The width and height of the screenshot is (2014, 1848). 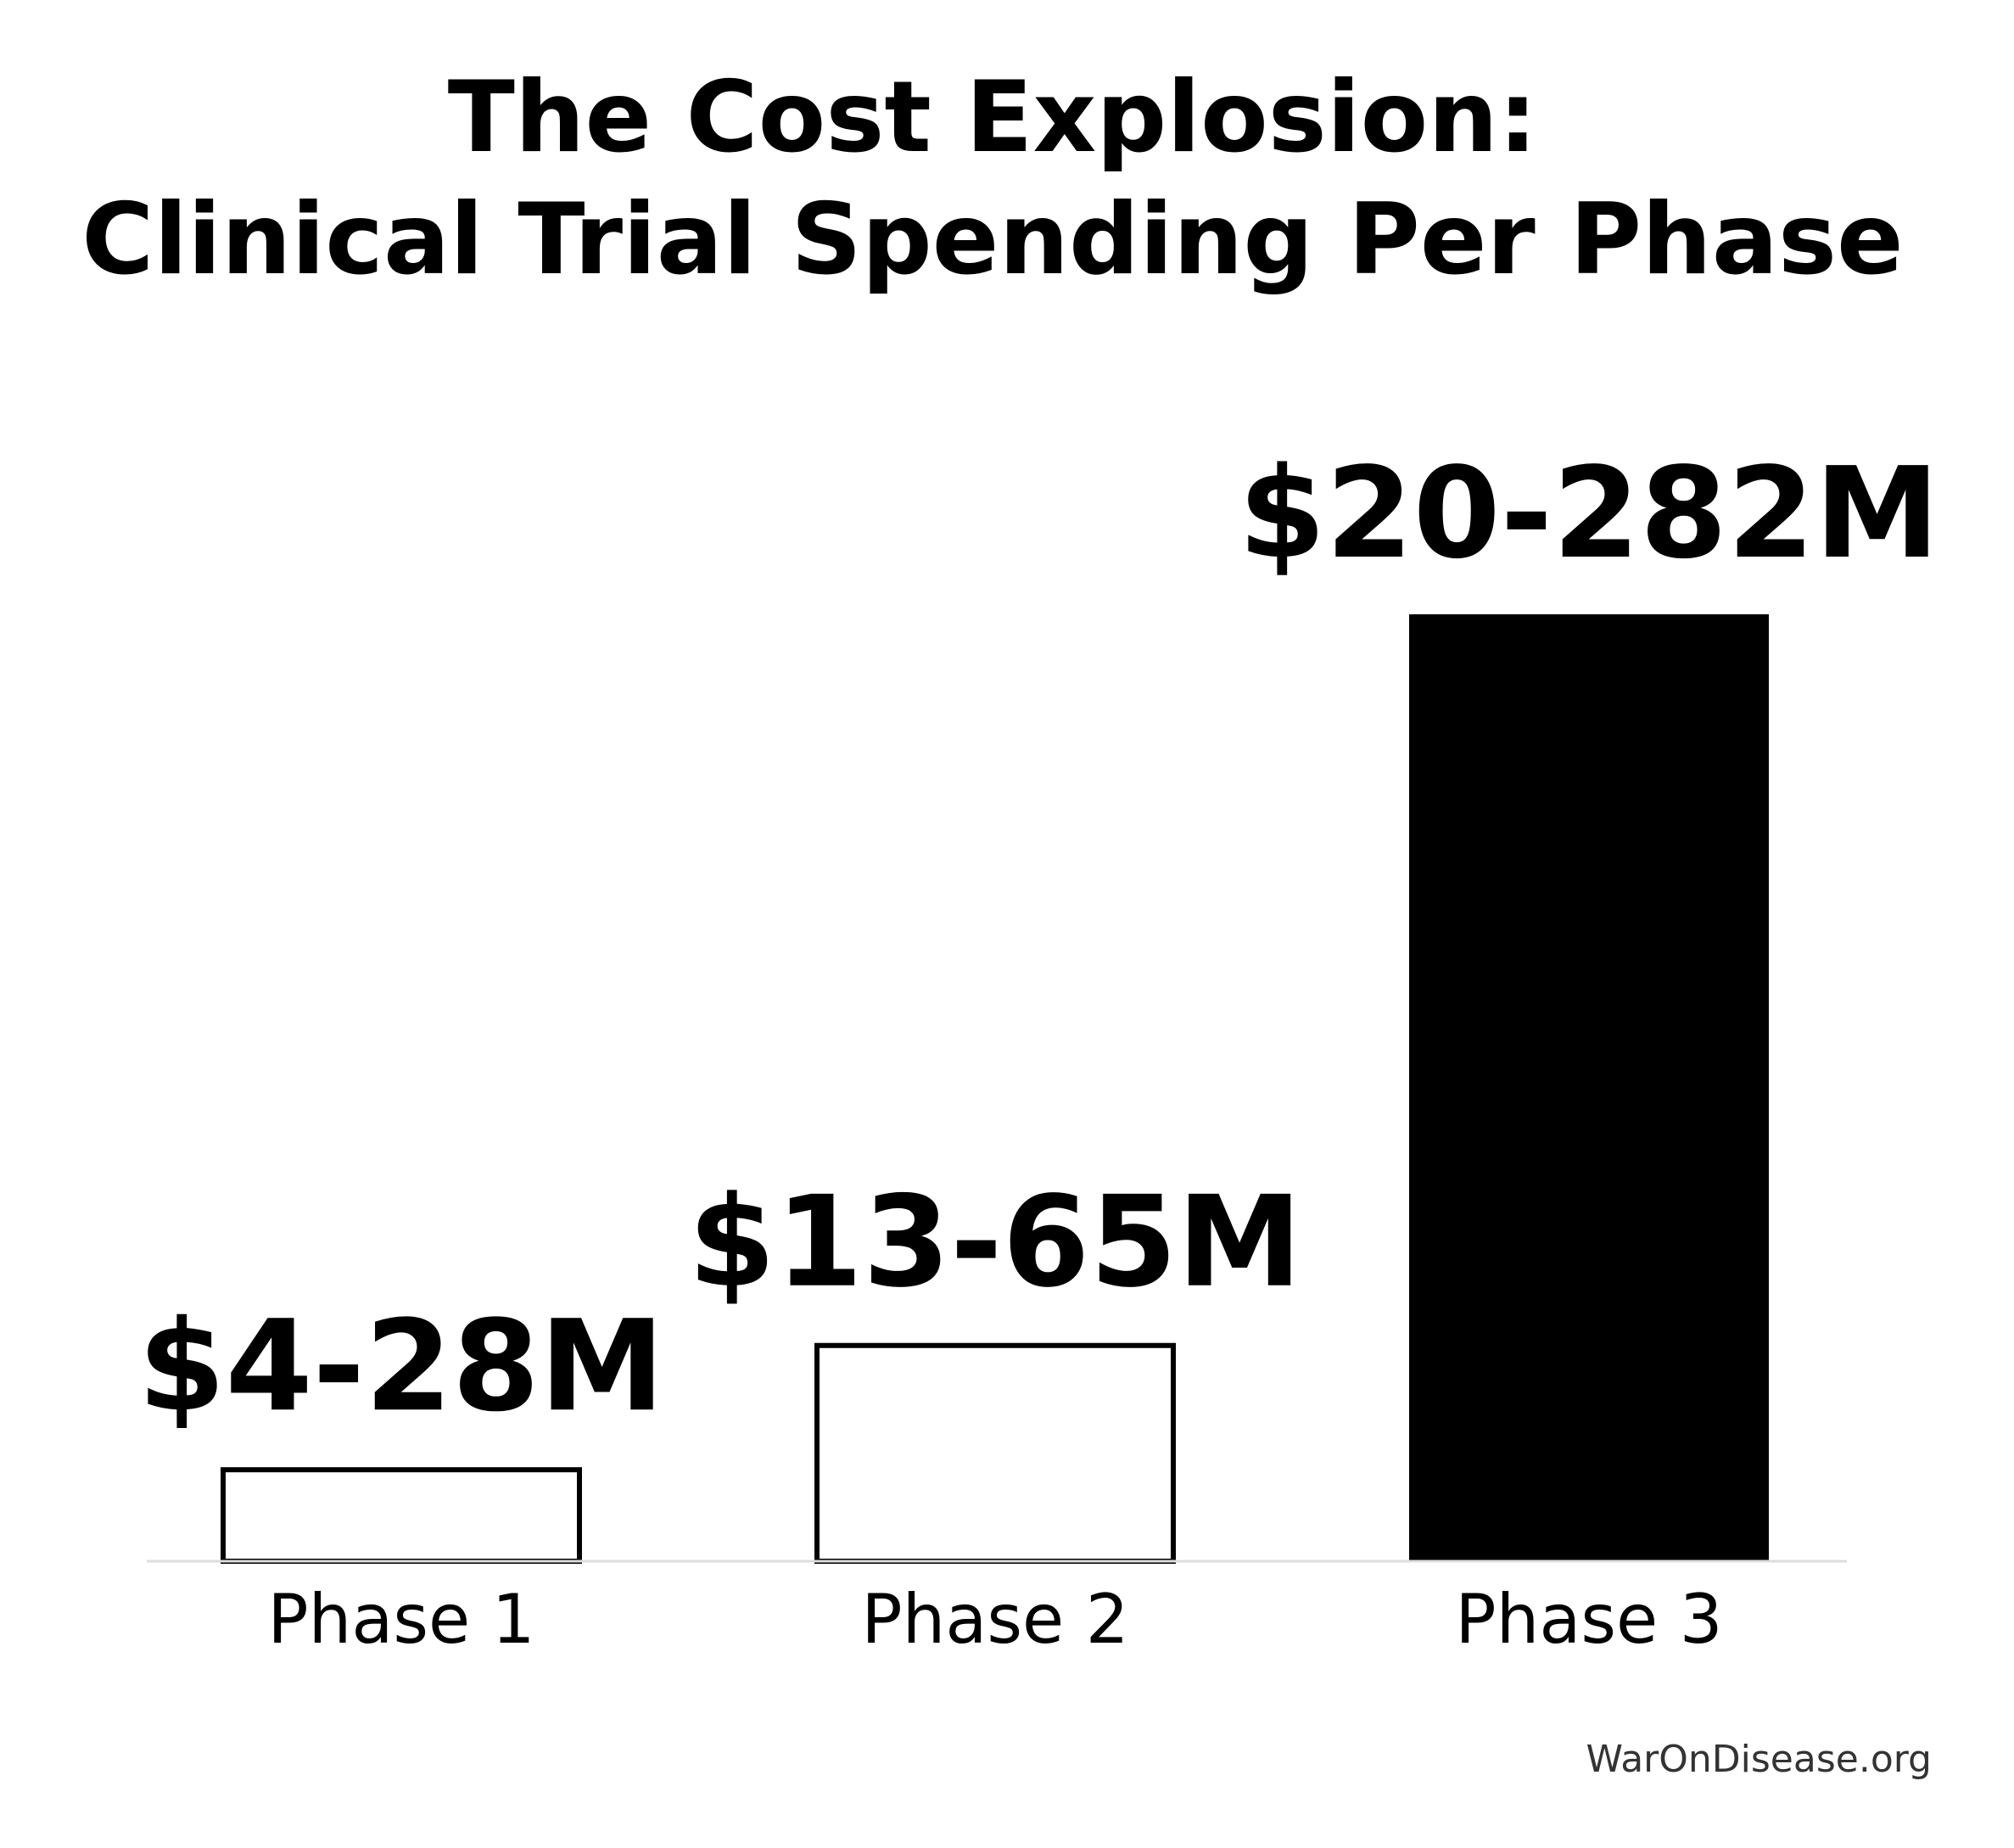 What do you see at coordinates (995, 1242) in the screenshot?
I see `data-label-phase-2: $13-65M` at bounding box center [995, 1242].